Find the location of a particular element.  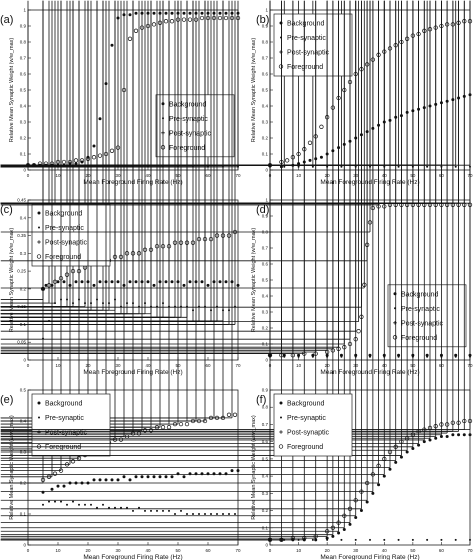

y-tick-label: 0 is located at coordinates (24, 545).